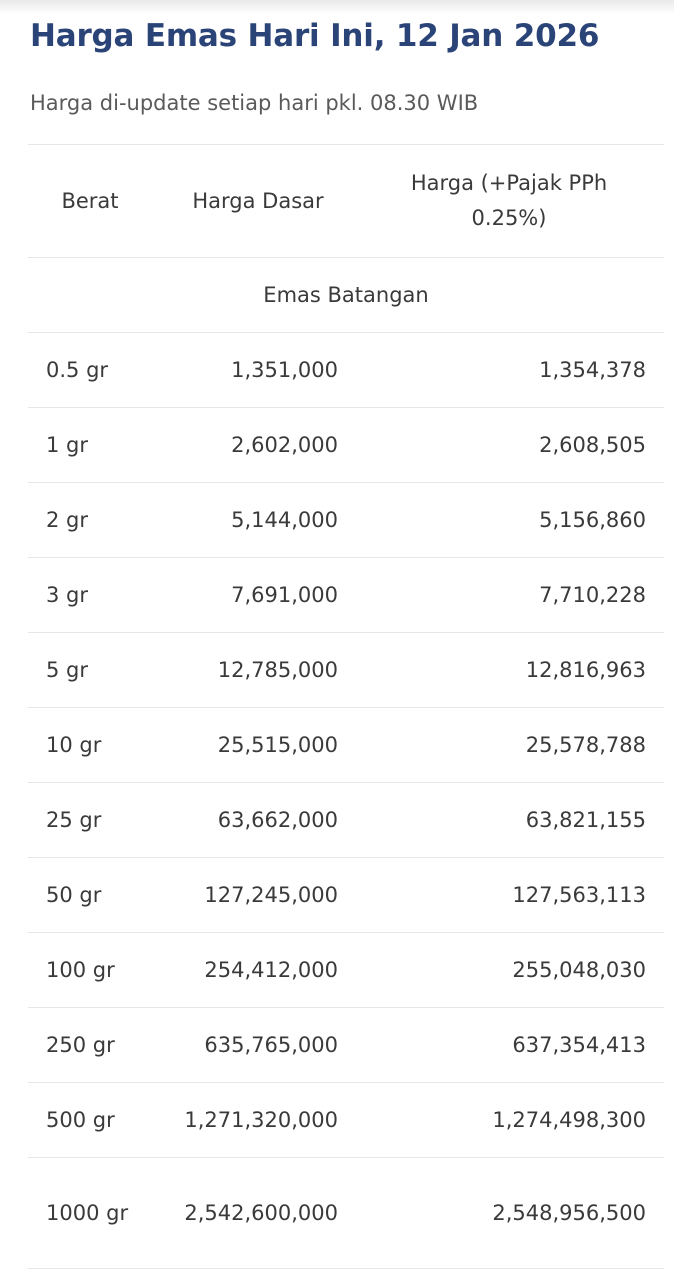  What do you see at coordinates (77, 370) in the screenshot?
I see `cell-berat: 0.5 gr` at bounding box center [77, 370].